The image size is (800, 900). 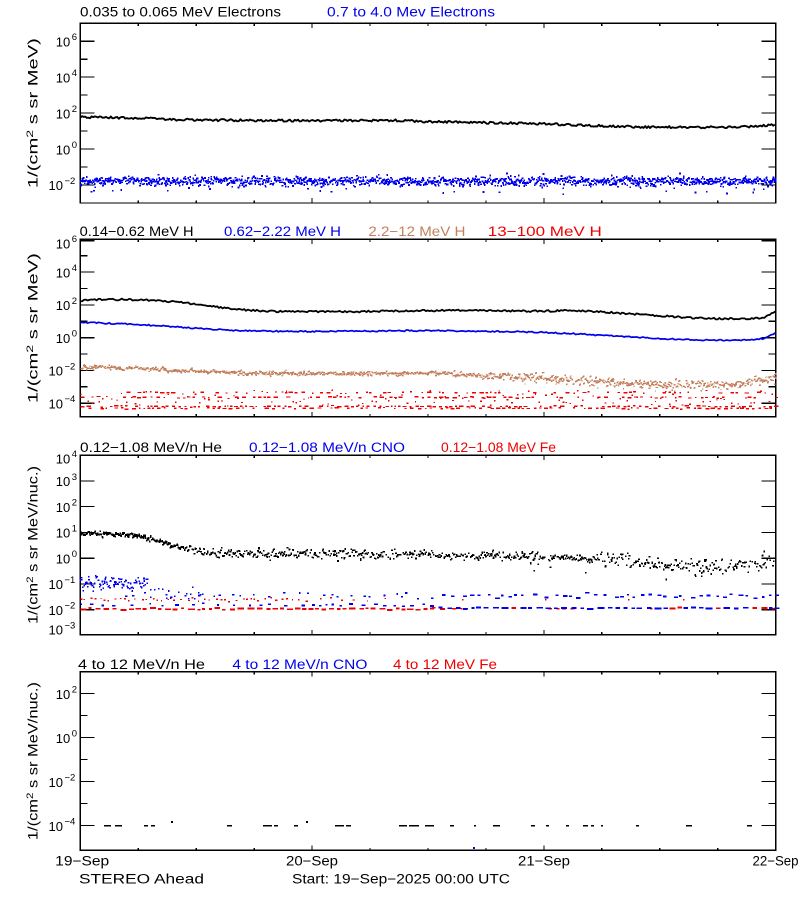 What do you see at coordinates (411, 11) in the screenshot?
I see `svg-text: 0.7 to 4.0 Mev Electrons` at bounding box center [411, 11].